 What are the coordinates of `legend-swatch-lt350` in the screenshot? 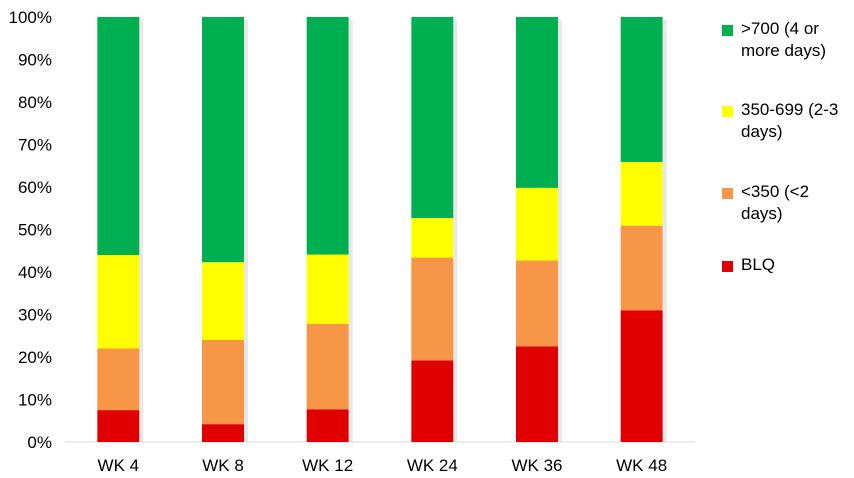 It's located at (727, 193).